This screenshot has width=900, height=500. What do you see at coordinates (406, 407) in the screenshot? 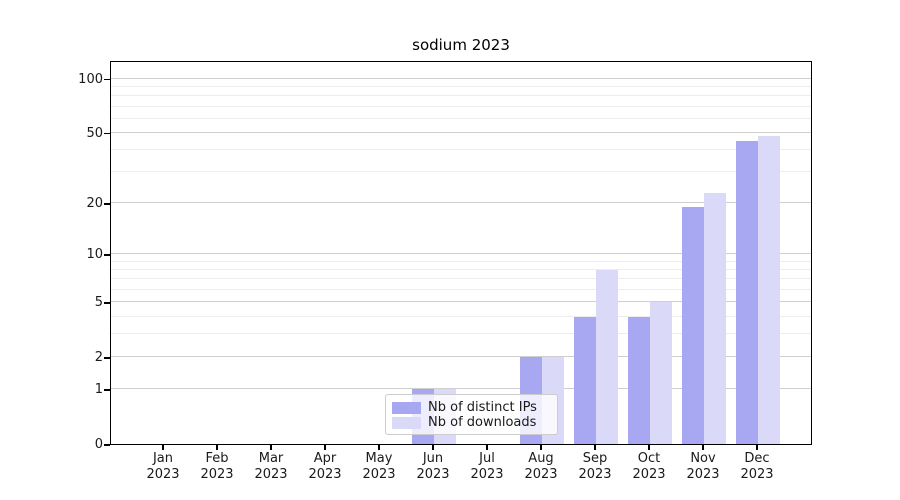
I see `legend-swatch-distinct-ips` at bounding box center [406, 407].